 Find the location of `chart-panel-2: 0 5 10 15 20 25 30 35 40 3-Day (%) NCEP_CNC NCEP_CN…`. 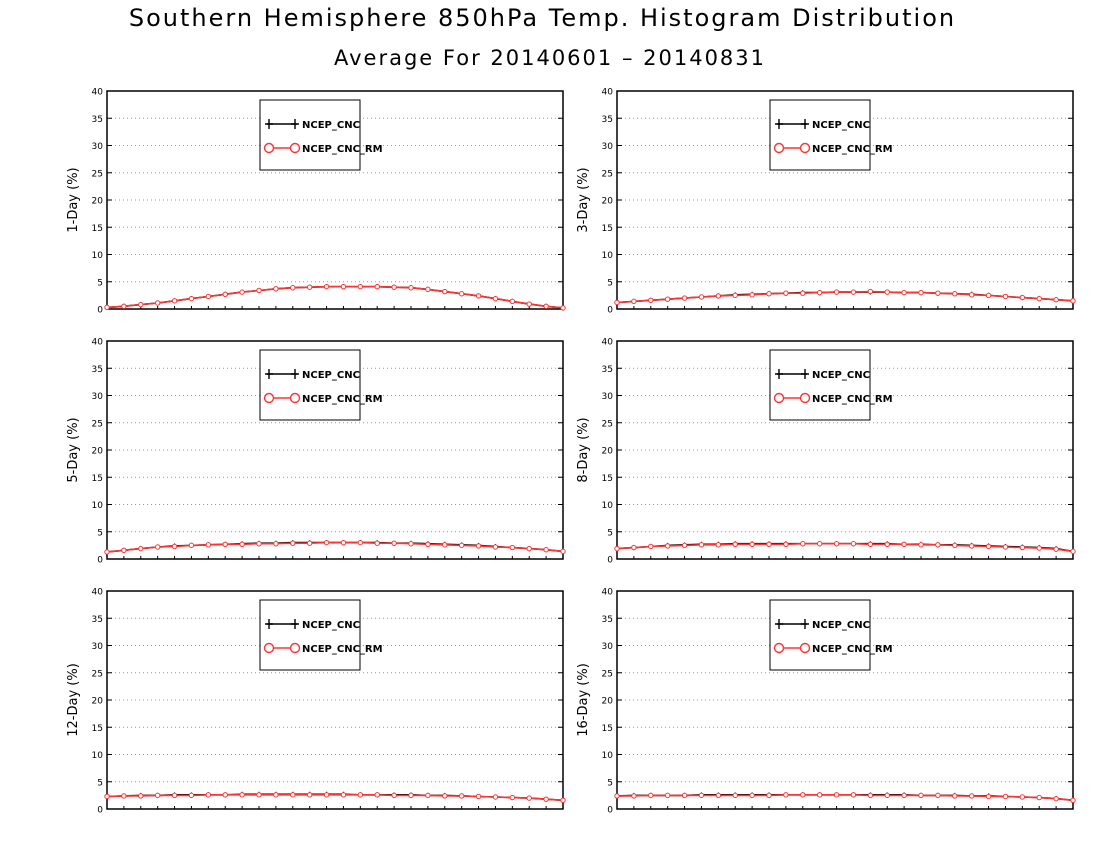

chart-panel-2: 0 5 10 15 20 25 30 35 40 3-Day (%) NCEP_CNC NCEP_CN… is located at coordinates (826, 202).